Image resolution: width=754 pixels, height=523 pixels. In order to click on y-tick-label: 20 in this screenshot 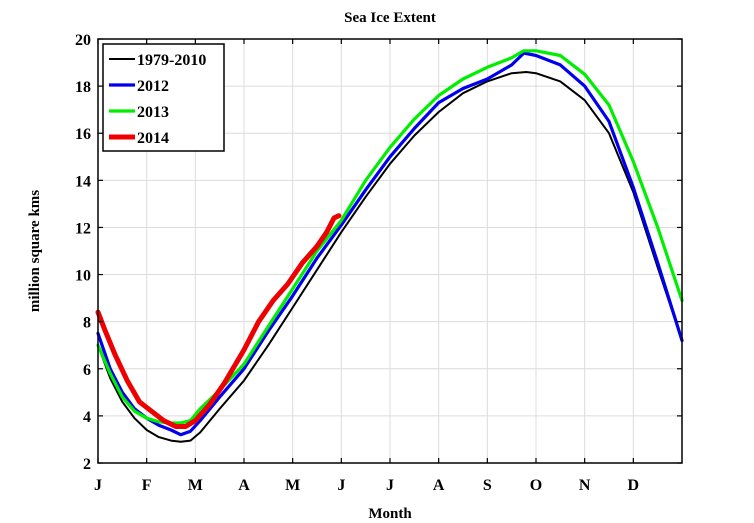, I will do `click(83, 40)`.